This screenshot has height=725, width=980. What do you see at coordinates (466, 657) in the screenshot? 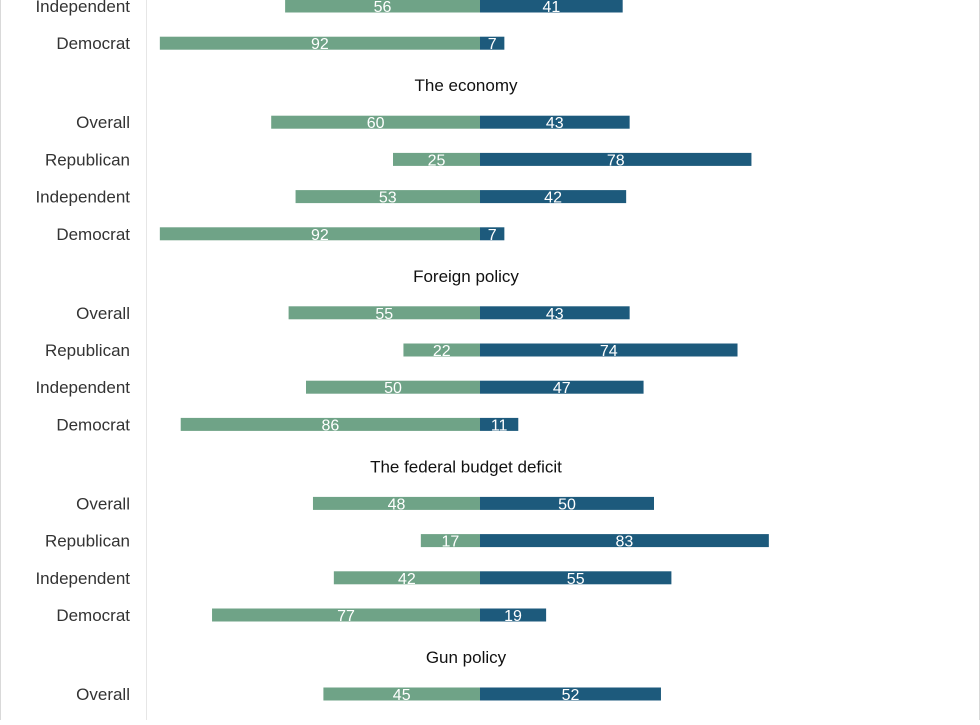
I see `group-title: Gun policy` at bounding box center [466, 657].